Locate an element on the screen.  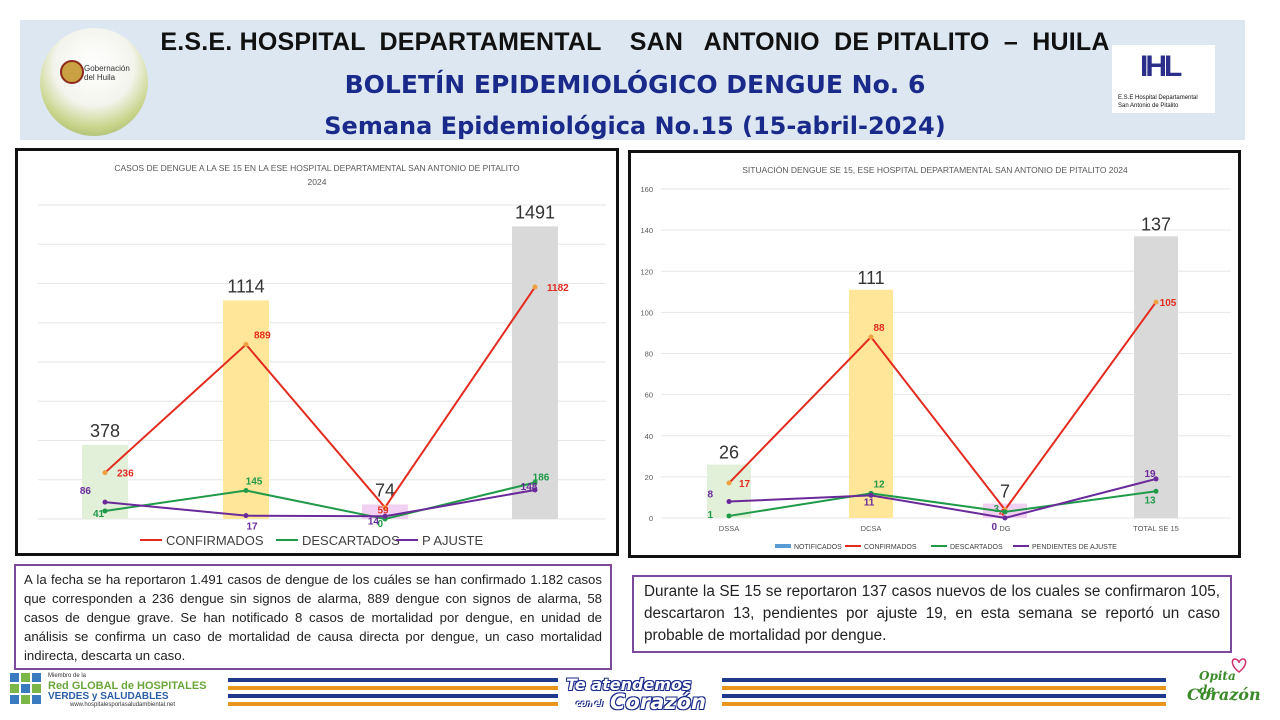
red-line1: Miembro de la is located at coordinates (67, 676).